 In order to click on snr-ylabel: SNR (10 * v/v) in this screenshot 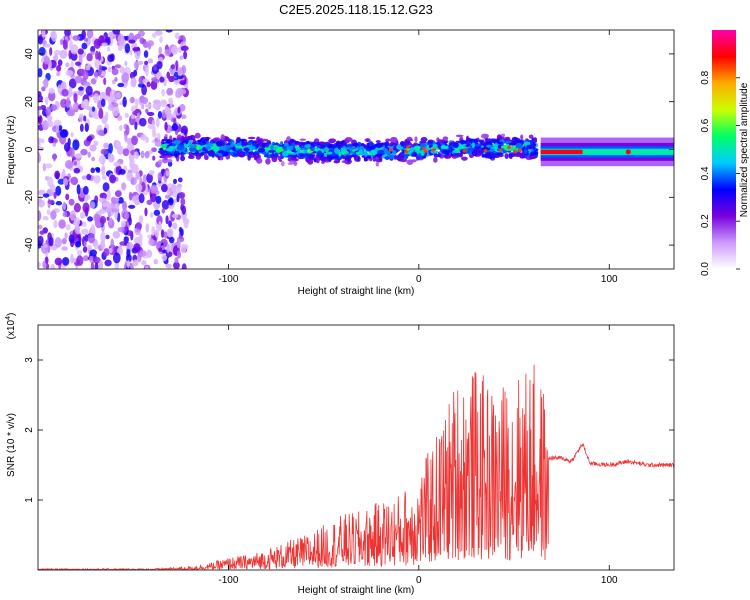, I will do `click(11, 445)`.